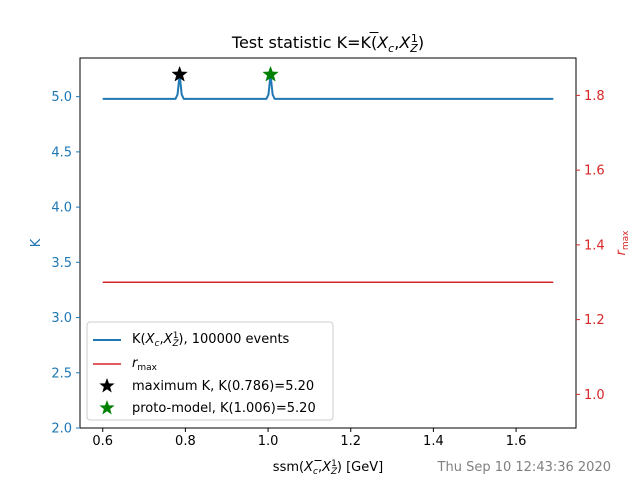 Image resolution: width=640 pixels, height=480 pixels. What do you see at coordinates (61, 373) in the screenshot?
I see `y-tick-label: 2.5` at bounding box center [61, 373].